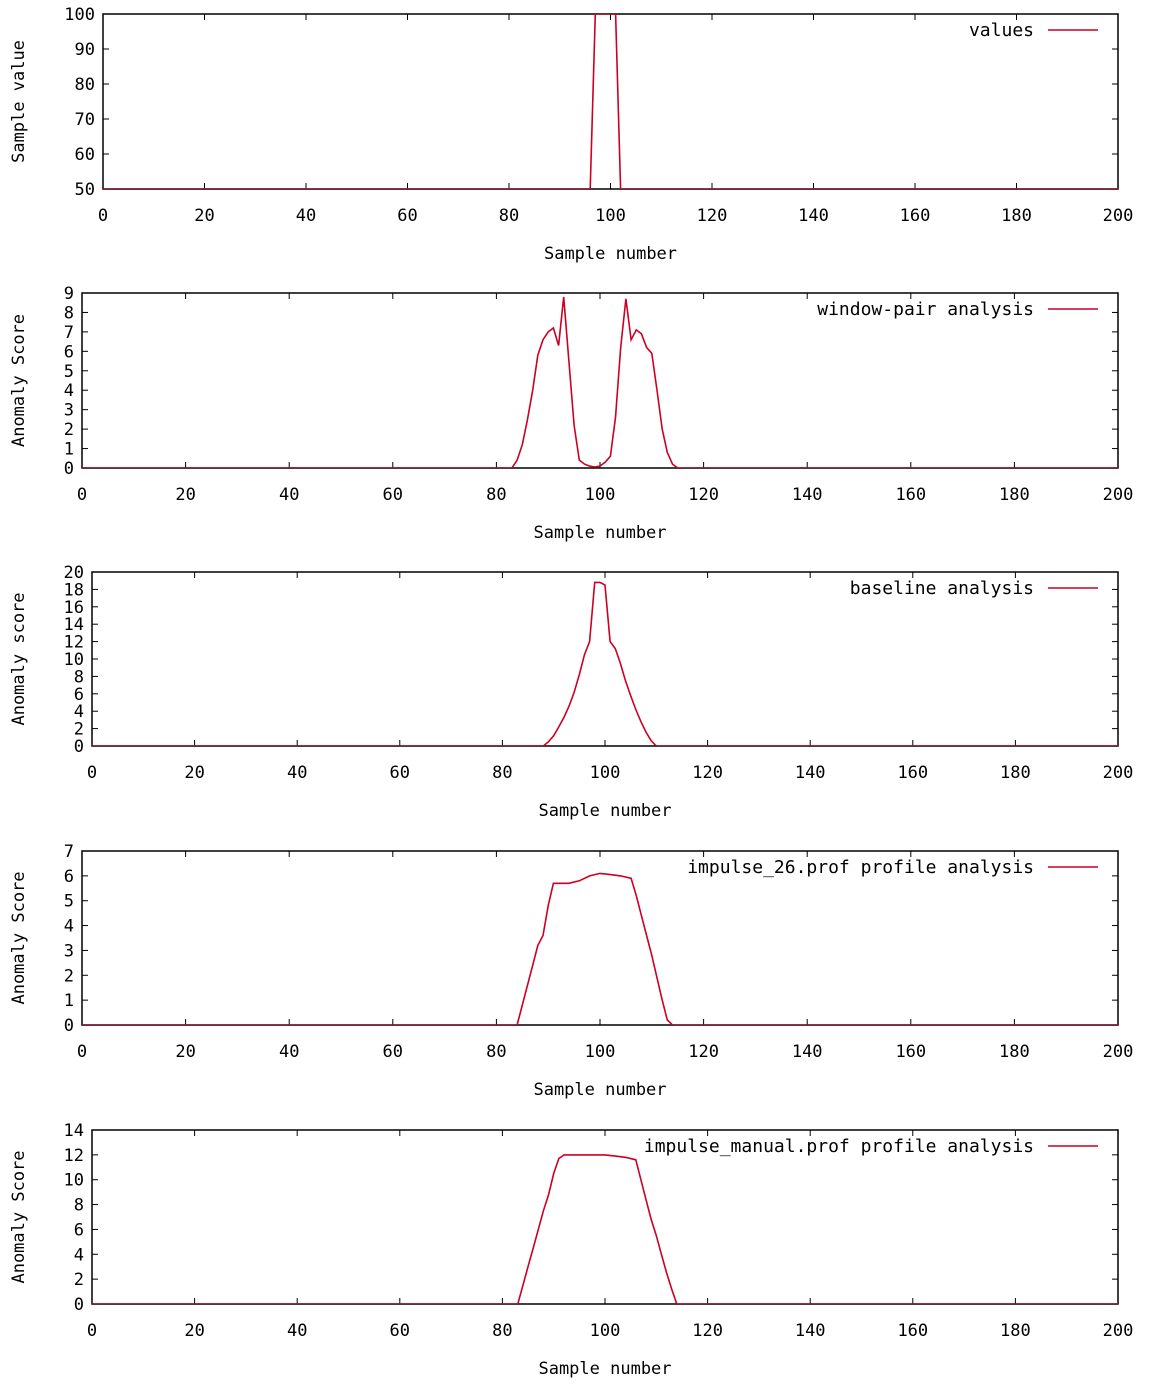 Image resolution: width=1152 pixels, height=1384 pixels. What do you see at coordinates (69, 411) in the screenshot?
I see `y-tick-label: 3` at bounding box center [69, 411].